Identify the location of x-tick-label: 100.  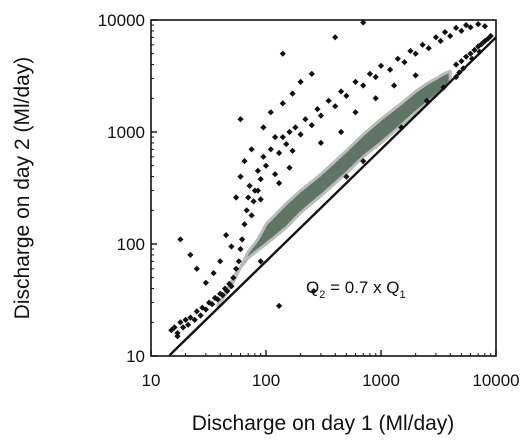
(266, 380).